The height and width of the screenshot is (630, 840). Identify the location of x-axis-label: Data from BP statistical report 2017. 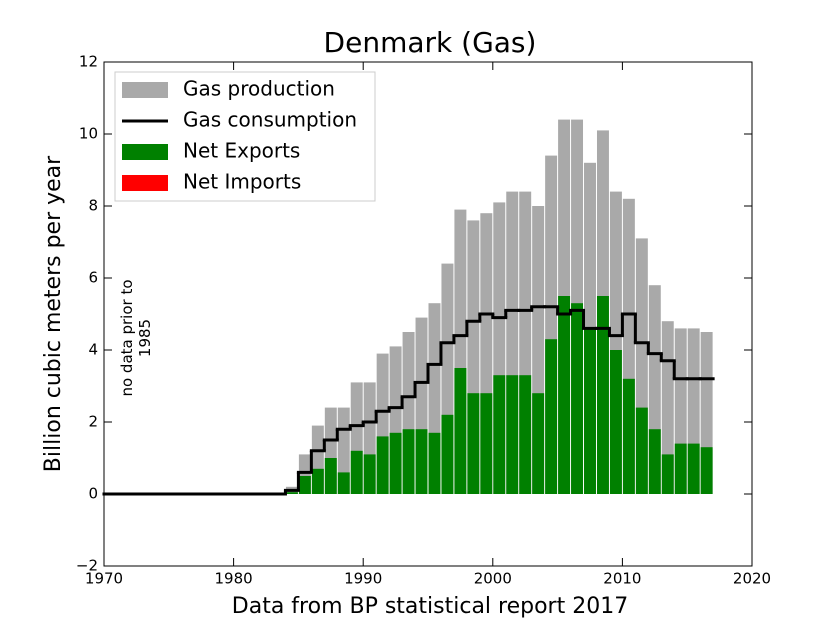
(430, 606).